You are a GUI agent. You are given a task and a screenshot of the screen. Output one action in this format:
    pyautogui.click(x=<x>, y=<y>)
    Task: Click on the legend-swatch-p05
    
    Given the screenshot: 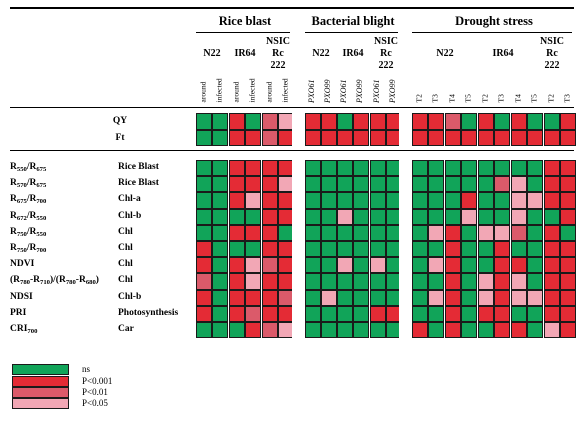 What is the action you would take?
    pyautogui.click(x=40, y=403)
    